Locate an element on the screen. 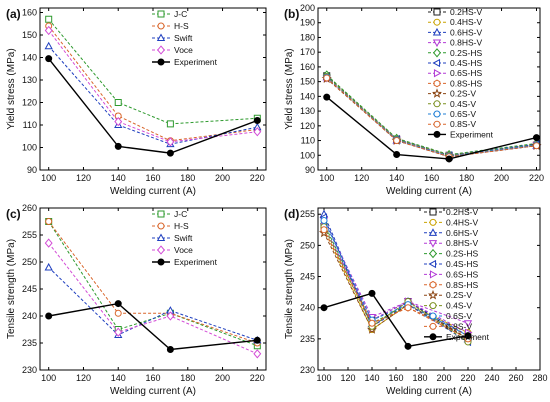 This screenshot has width=550, height=402. x-tick-label: 280 is located at coordinates (539, 378).